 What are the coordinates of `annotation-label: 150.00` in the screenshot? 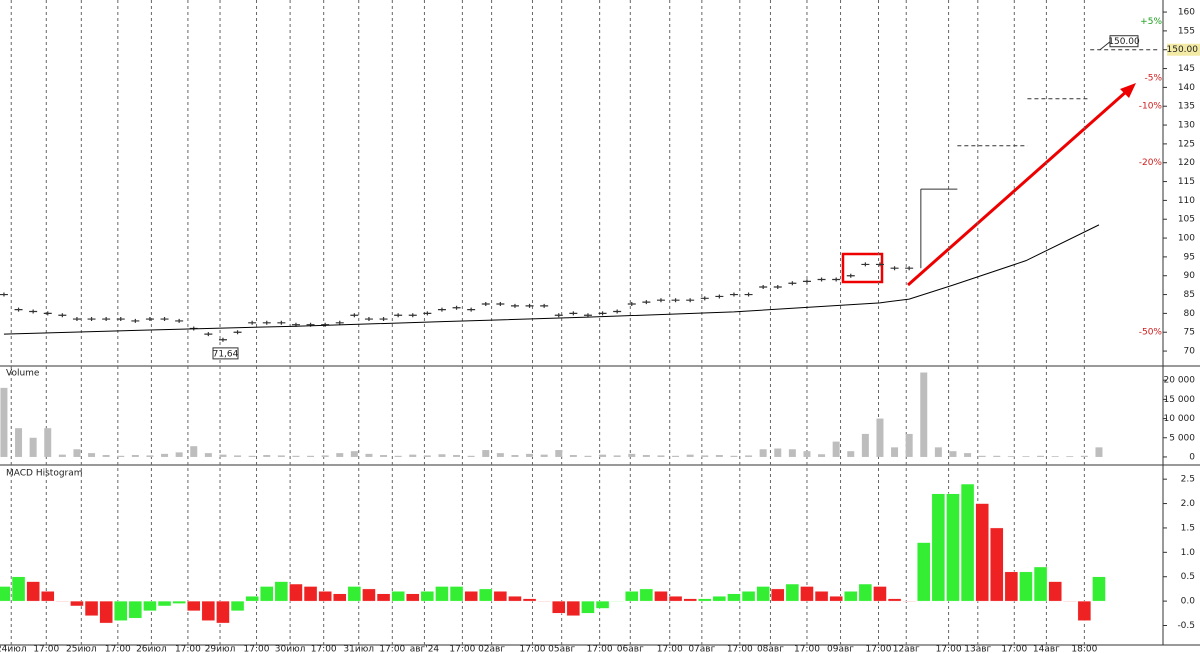 It's located at (1124, 42).